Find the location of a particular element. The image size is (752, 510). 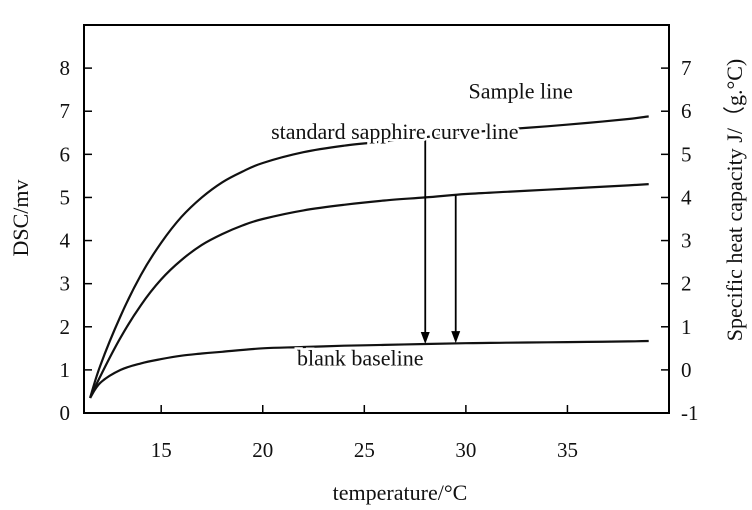

y2-tick-label: 3 is located at coordinates (686, 241).